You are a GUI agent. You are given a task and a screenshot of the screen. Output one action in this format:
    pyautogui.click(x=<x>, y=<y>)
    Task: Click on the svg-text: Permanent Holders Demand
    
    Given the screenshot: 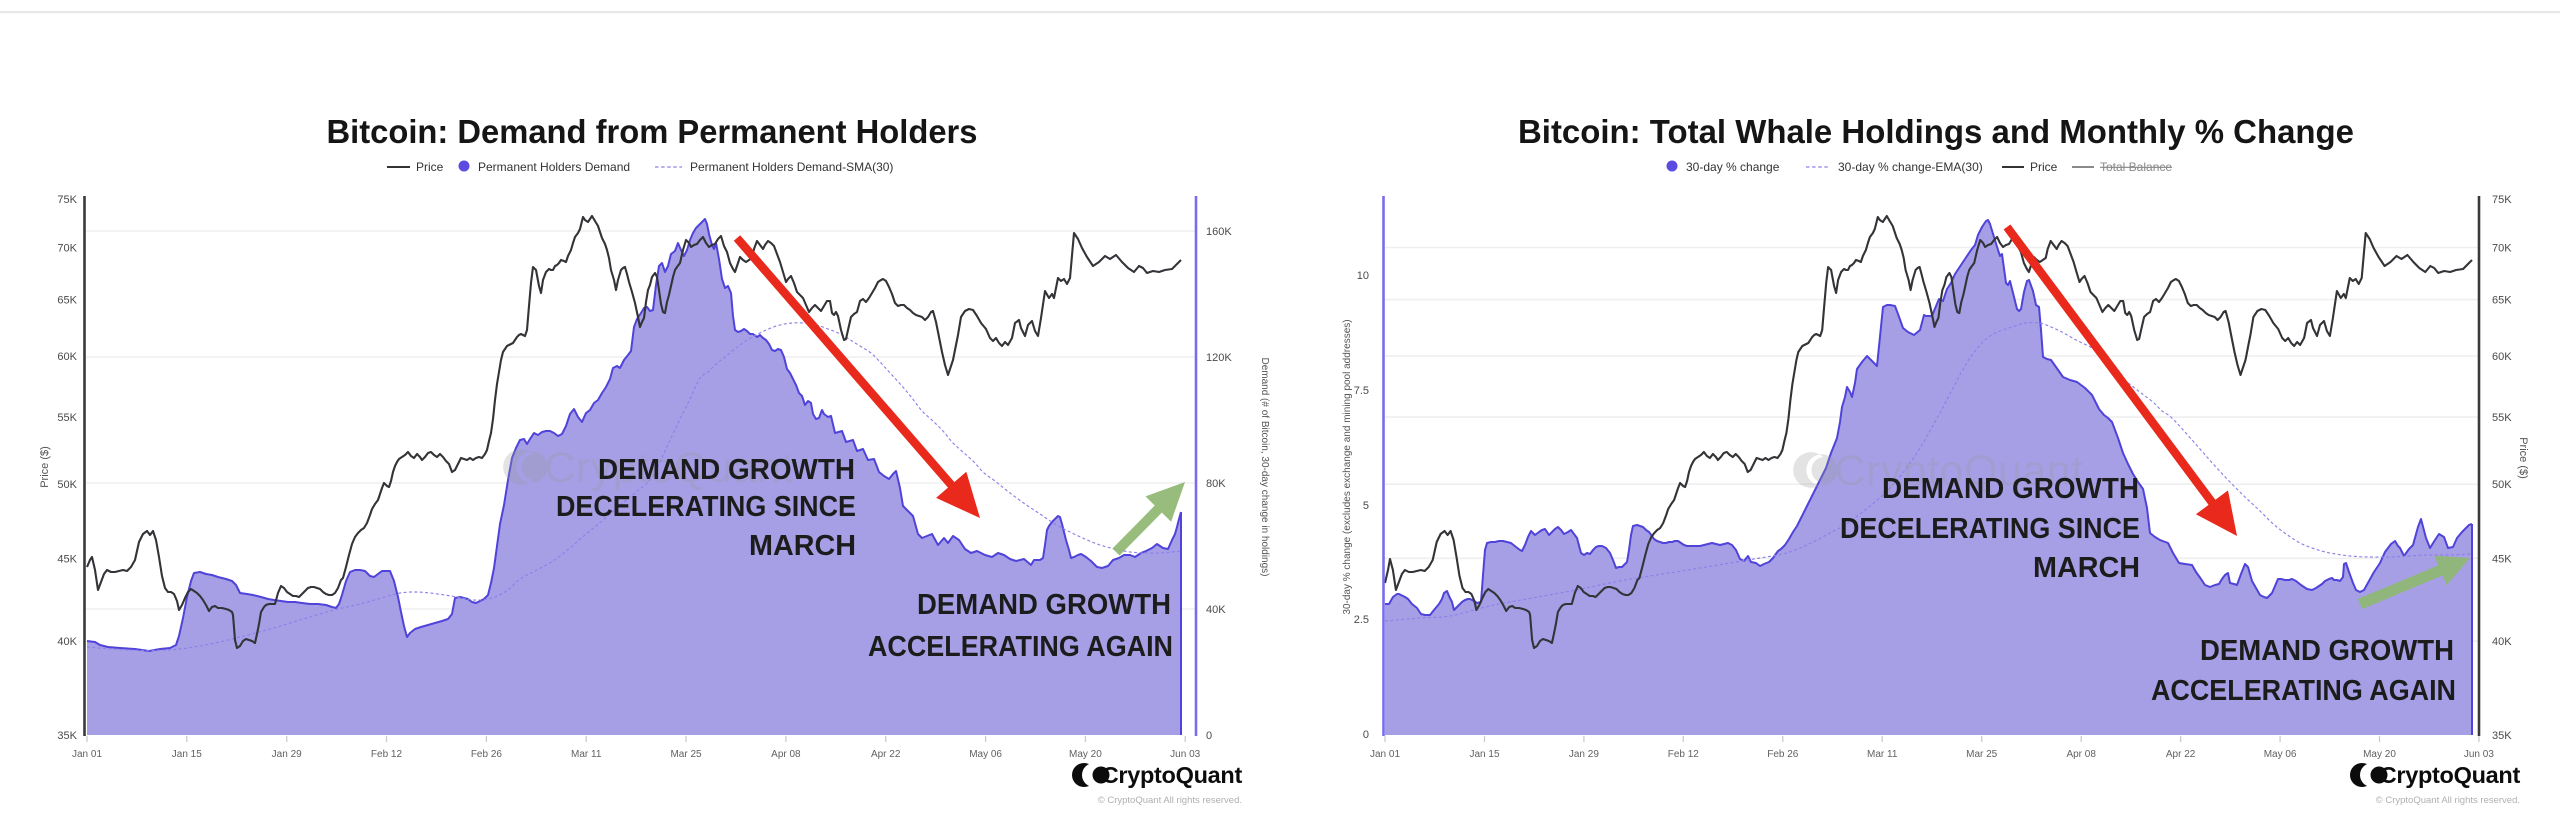 What is the action you would take?
    pyautogui.click(x=554, y=167)
    